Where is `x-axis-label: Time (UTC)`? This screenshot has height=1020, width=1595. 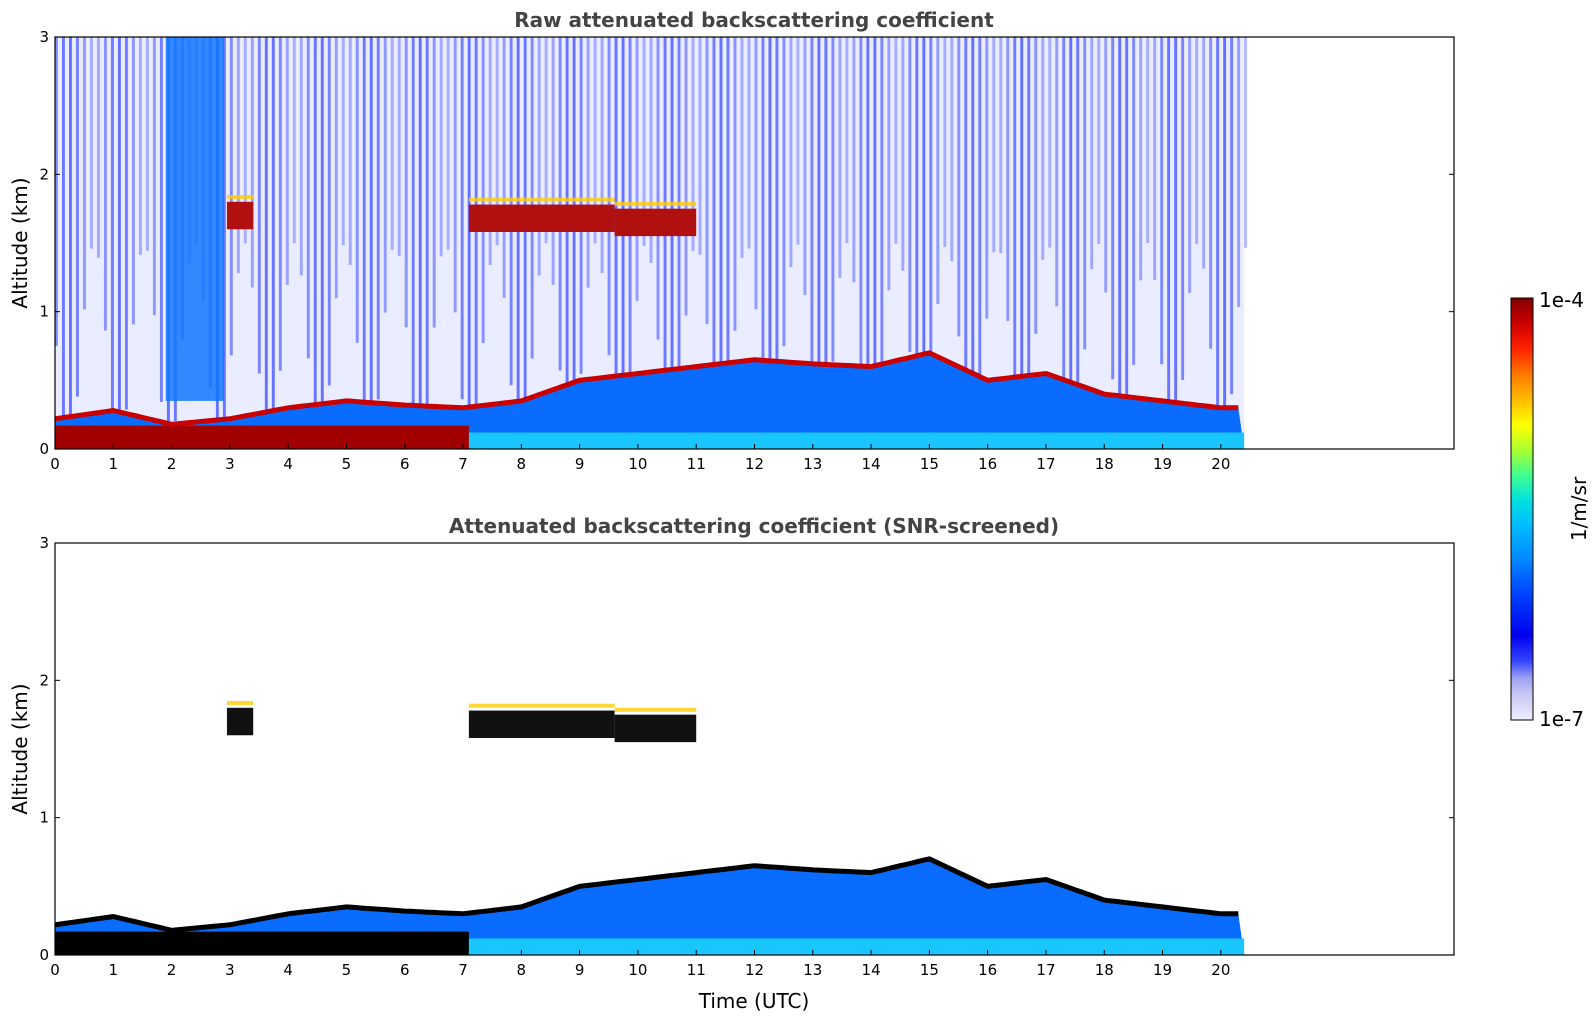
x-axis-label: Time (UTC) is located at coordinates (754, 1001).